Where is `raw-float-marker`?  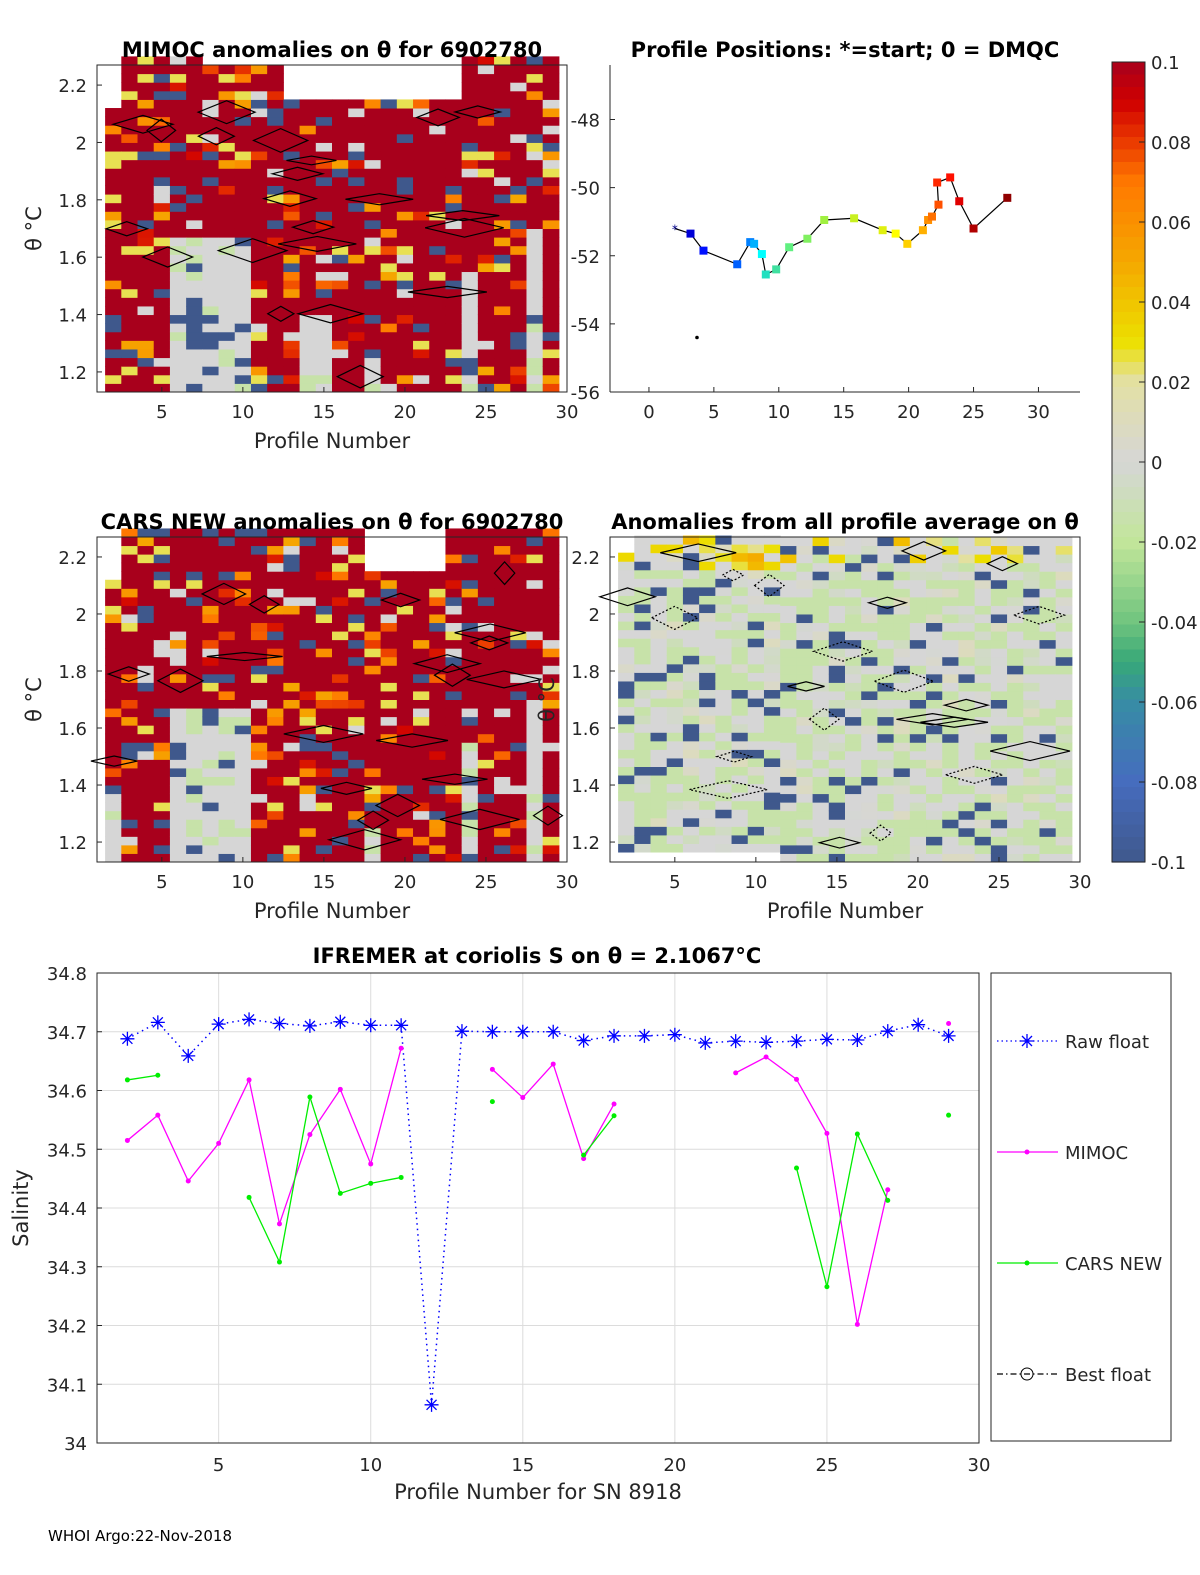 raw-float-marker is located at coordinates (188, 1055).